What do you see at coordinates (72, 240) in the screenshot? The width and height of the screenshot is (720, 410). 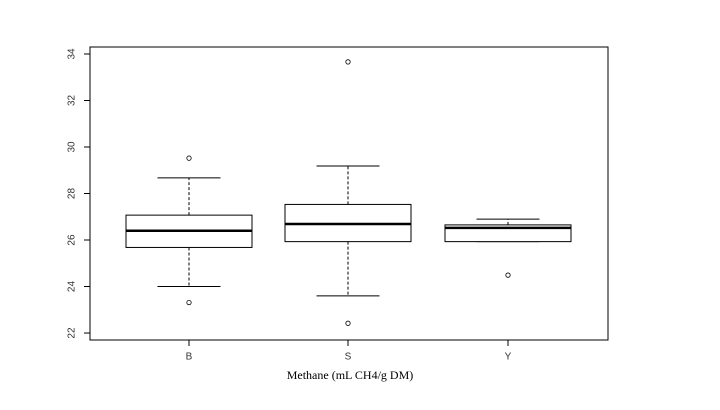 I see `y-tick-label: 26` at bounding box center [72, 240].